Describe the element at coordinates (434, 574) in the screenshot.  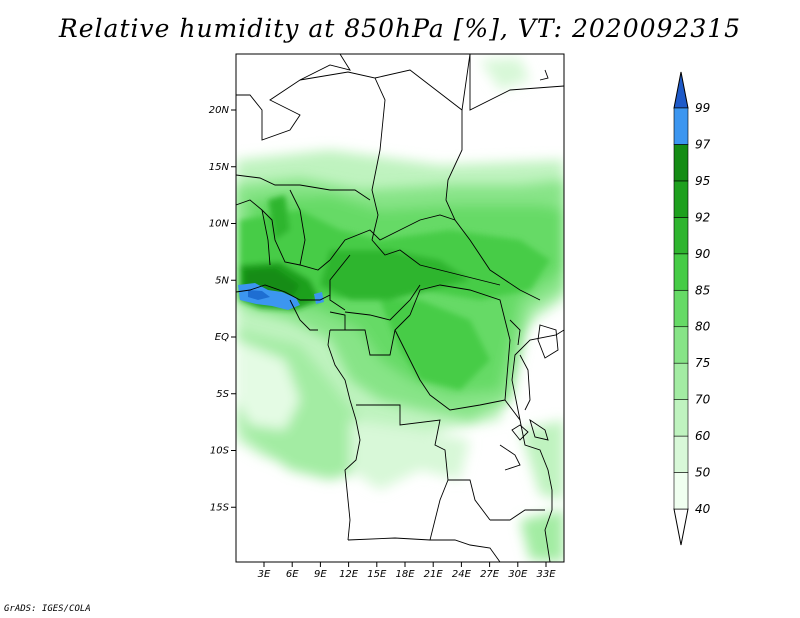
I see `lon-tick-label: 21E` at that location.